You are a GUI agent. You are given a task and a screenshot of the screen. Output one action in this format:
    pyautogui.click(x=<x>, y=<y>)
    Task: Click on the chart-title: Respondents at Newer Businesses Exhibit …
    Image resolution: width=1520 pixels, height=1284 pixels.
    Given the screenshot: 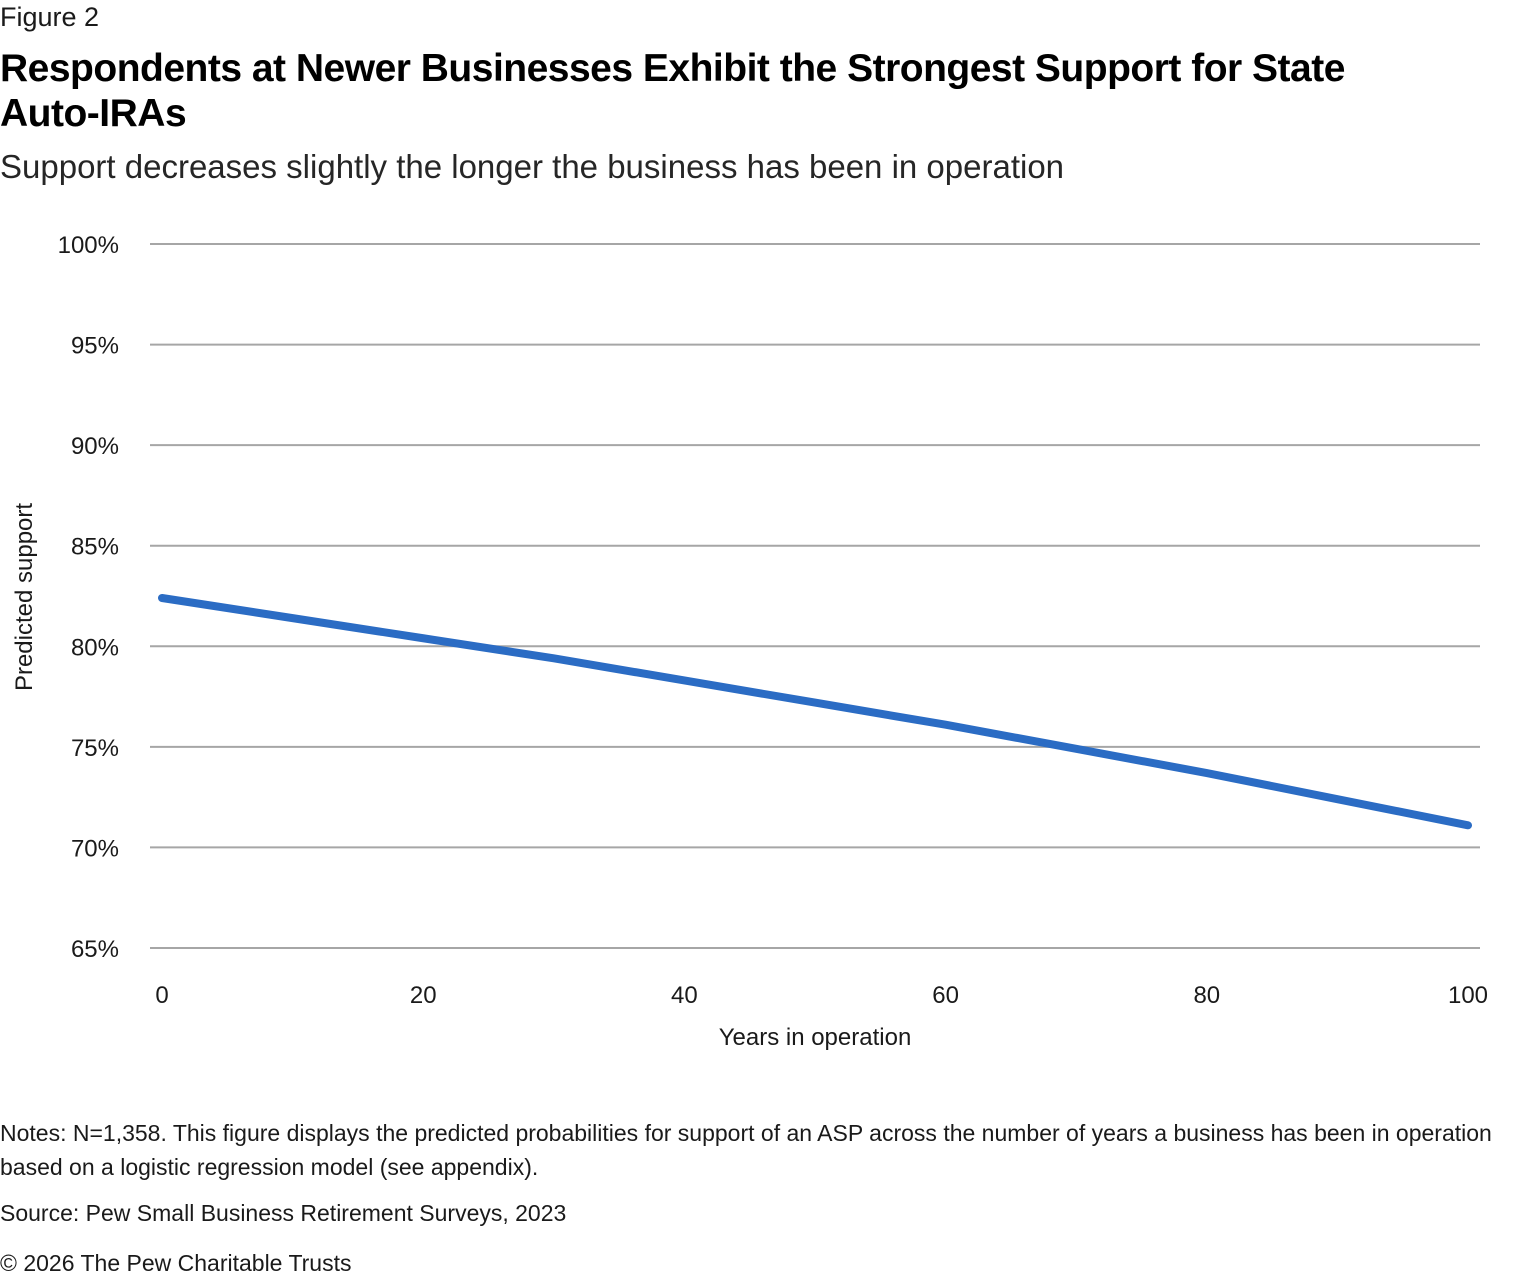 What is the action you would take?
    pyautogui.click(x=672, y=91)
    